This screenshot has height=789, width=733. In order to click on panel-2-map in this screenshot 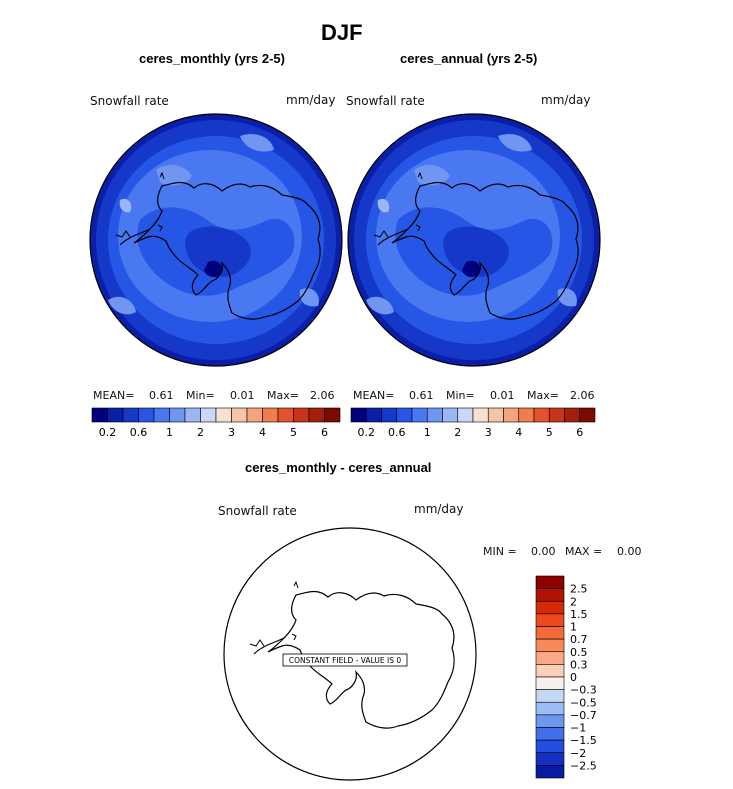, I will do `click(474, 240)`.